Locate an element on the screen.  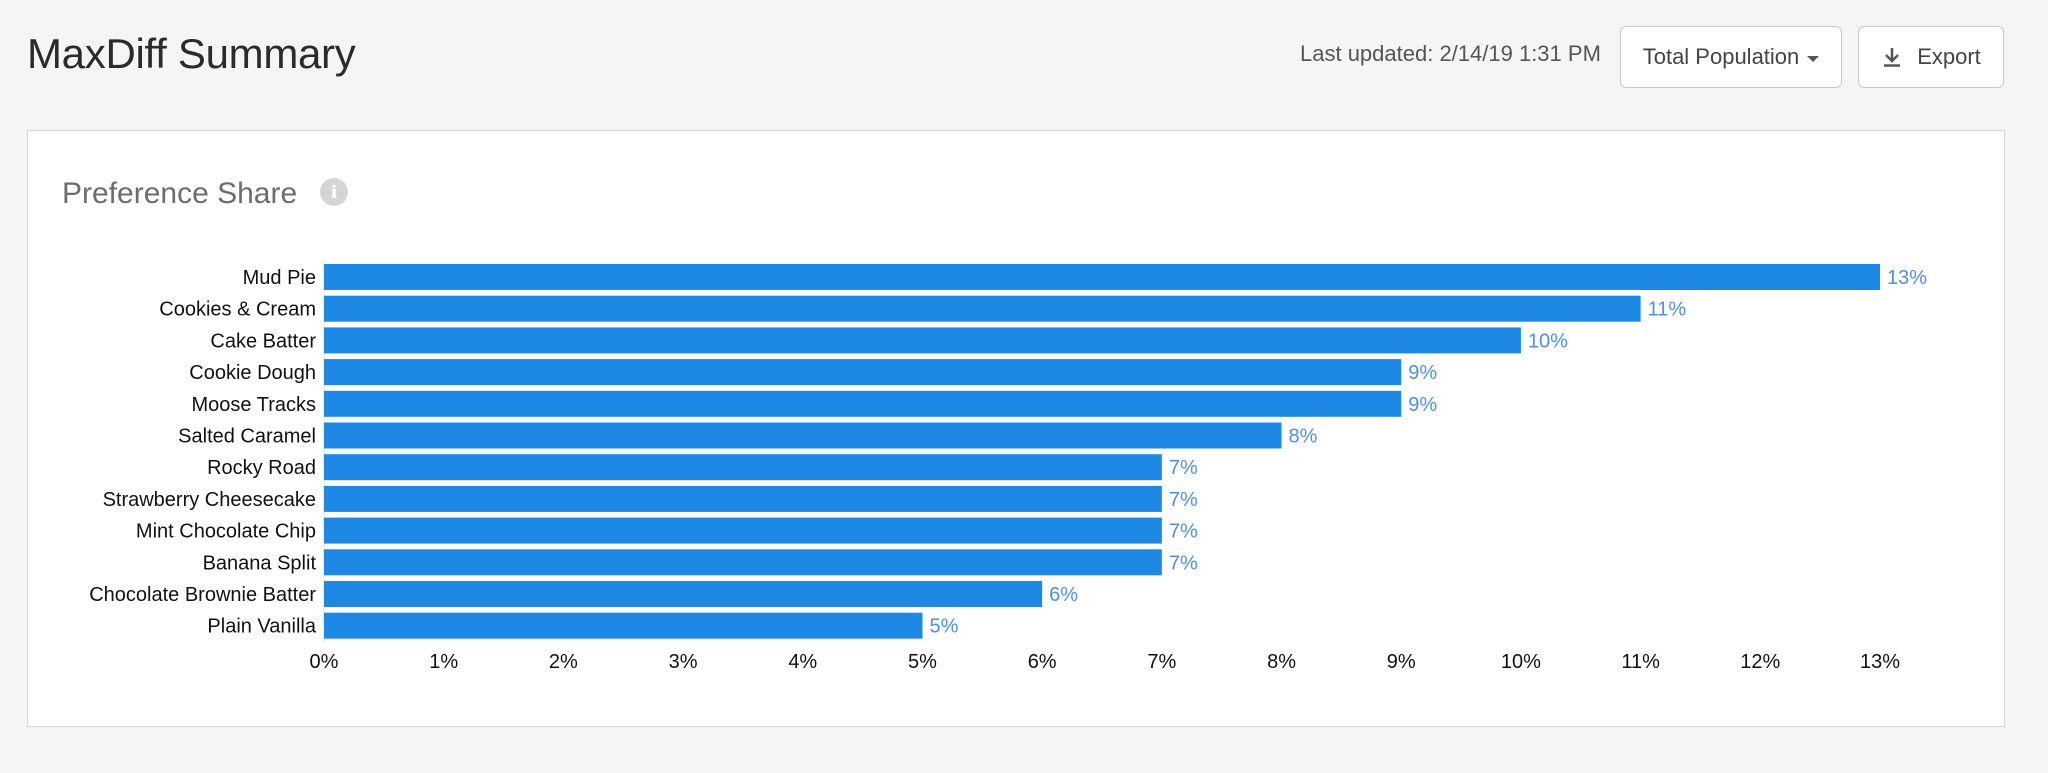
caret-down-icon is located at coordinates (1813, 58).